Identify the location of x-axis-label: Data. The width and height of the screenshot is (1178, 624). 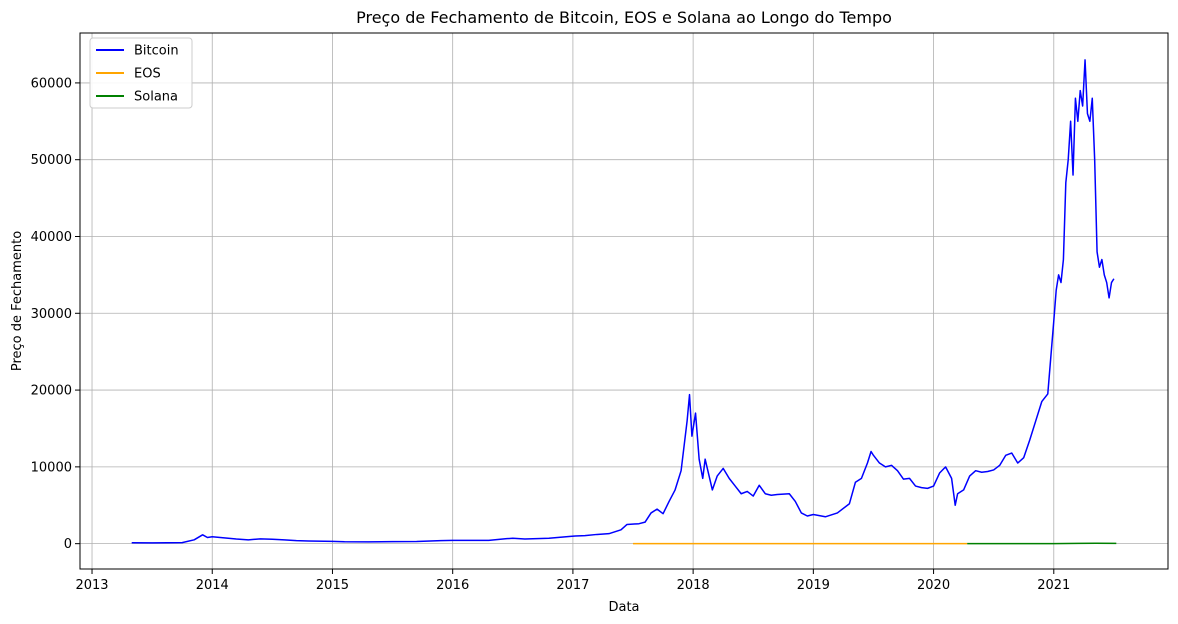
(623, 607).